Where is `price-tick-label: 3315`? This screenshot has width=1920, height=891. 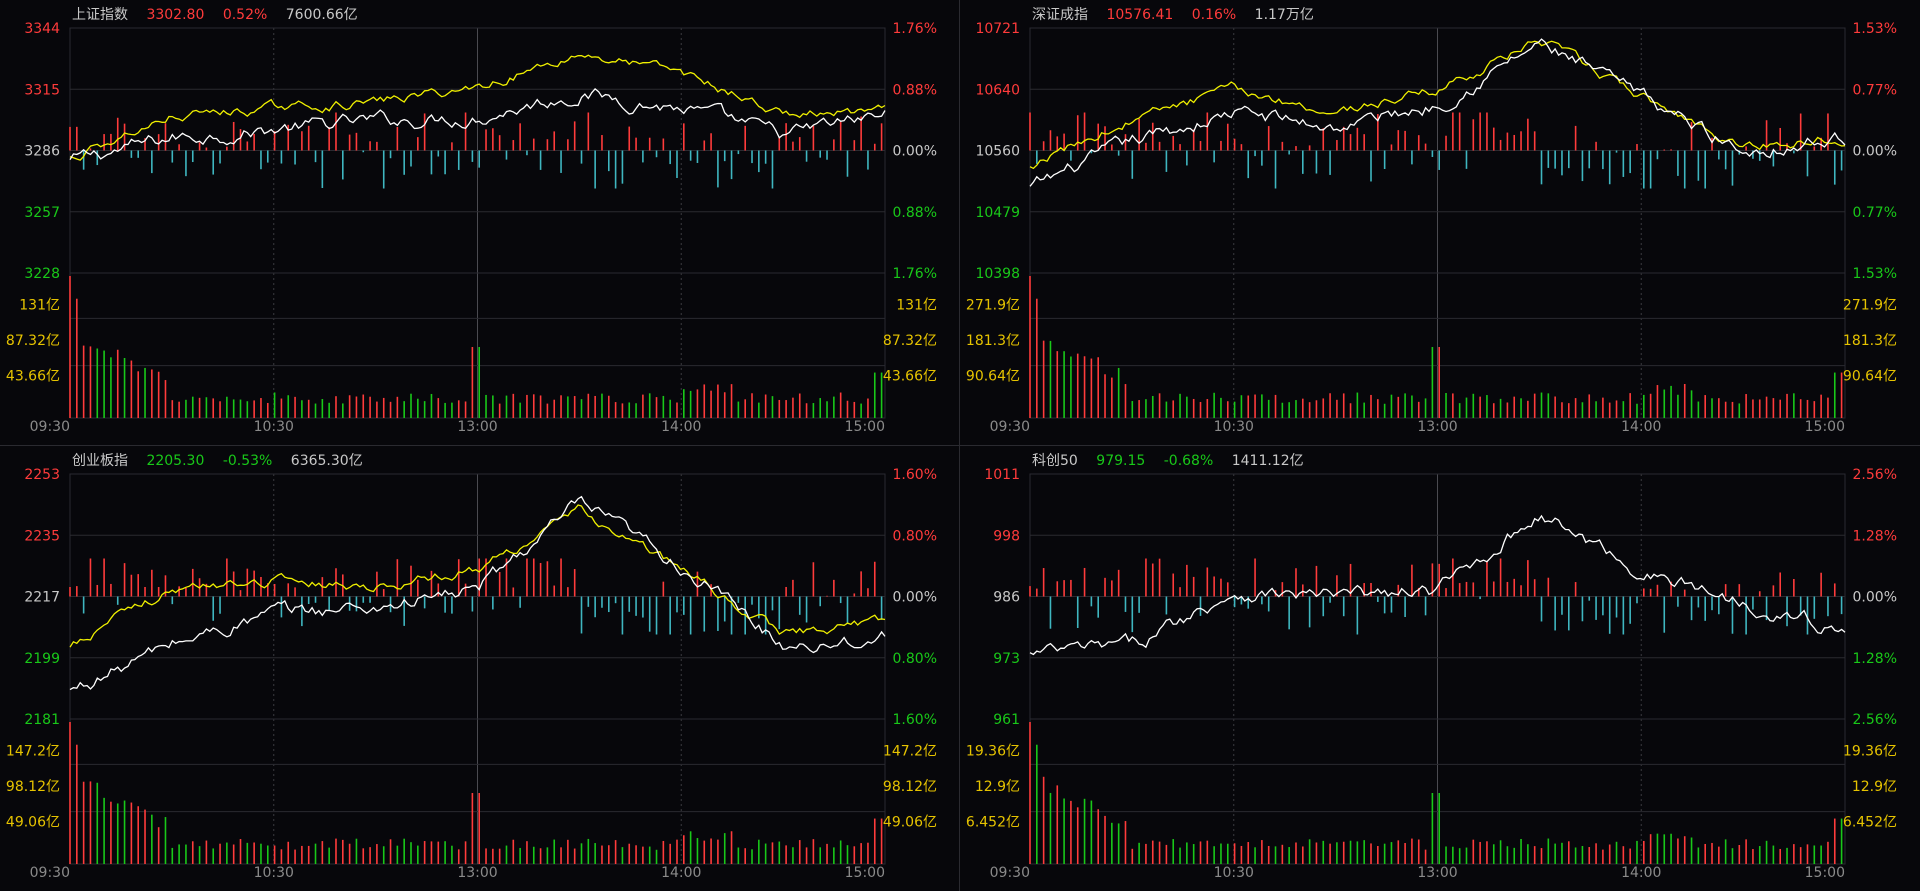 price-tick-label: 3315 is located at coordinates (42, 90).